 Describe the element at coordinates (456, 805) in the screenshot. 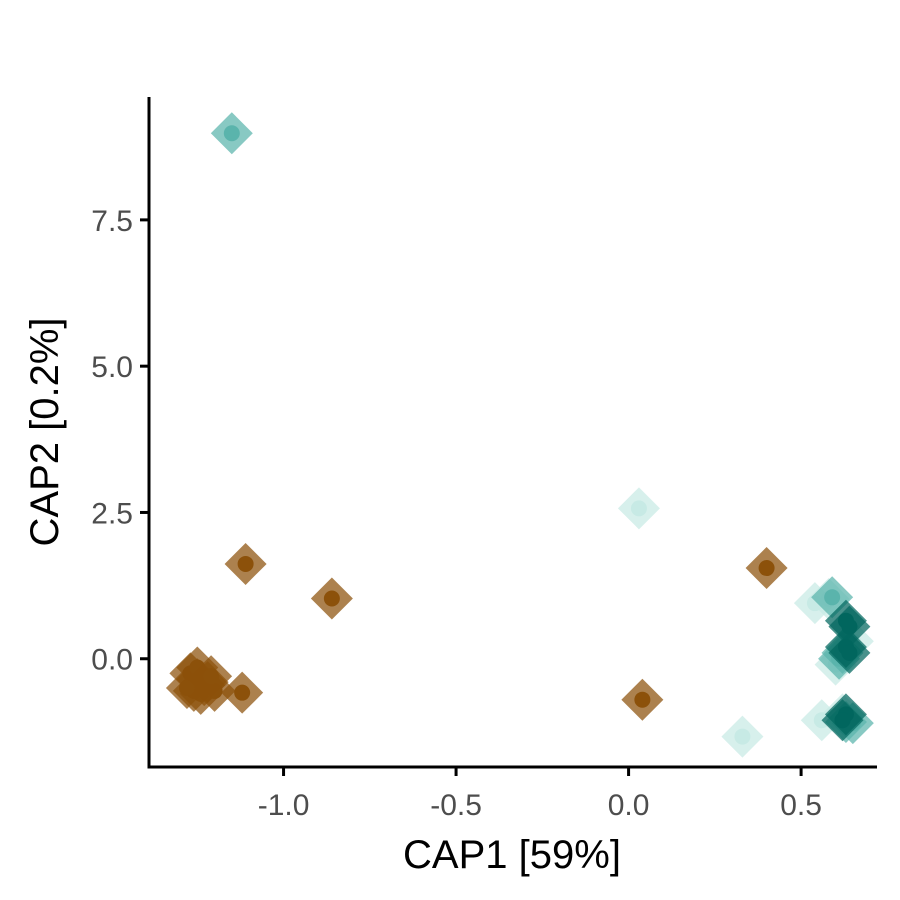

I see `x-tick-label: -0.5` at that location.